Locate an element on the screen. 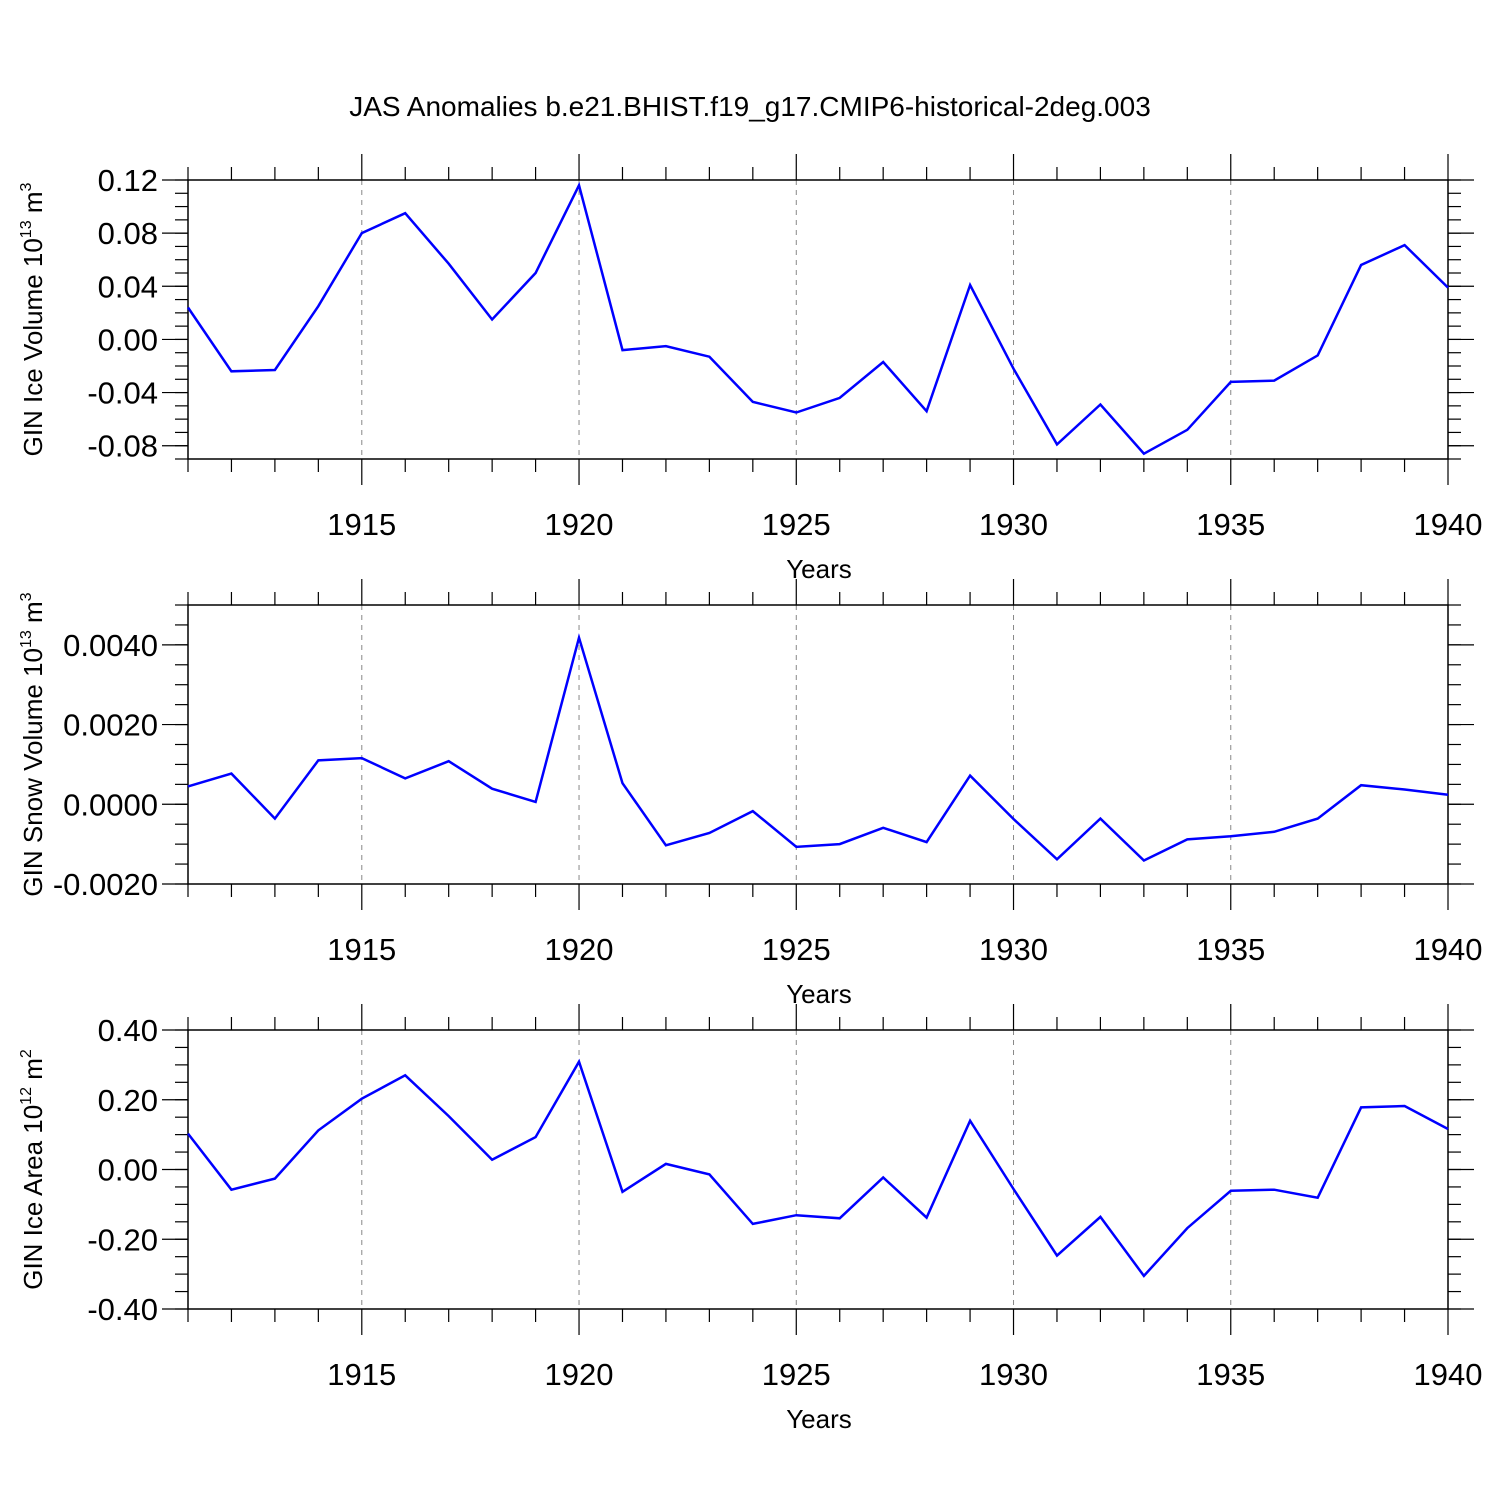  y-axis-label-text: GIN Ice Area 10 is located at coordinates (33, 1197).